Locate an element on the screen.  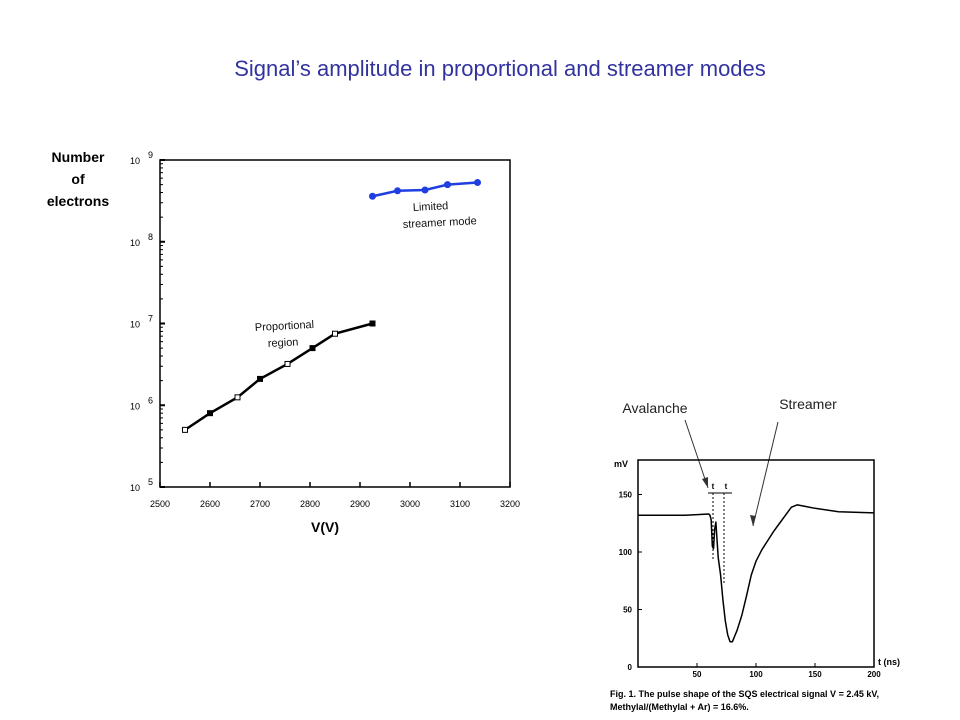
left-series-group is located at coordinates (331, 306).